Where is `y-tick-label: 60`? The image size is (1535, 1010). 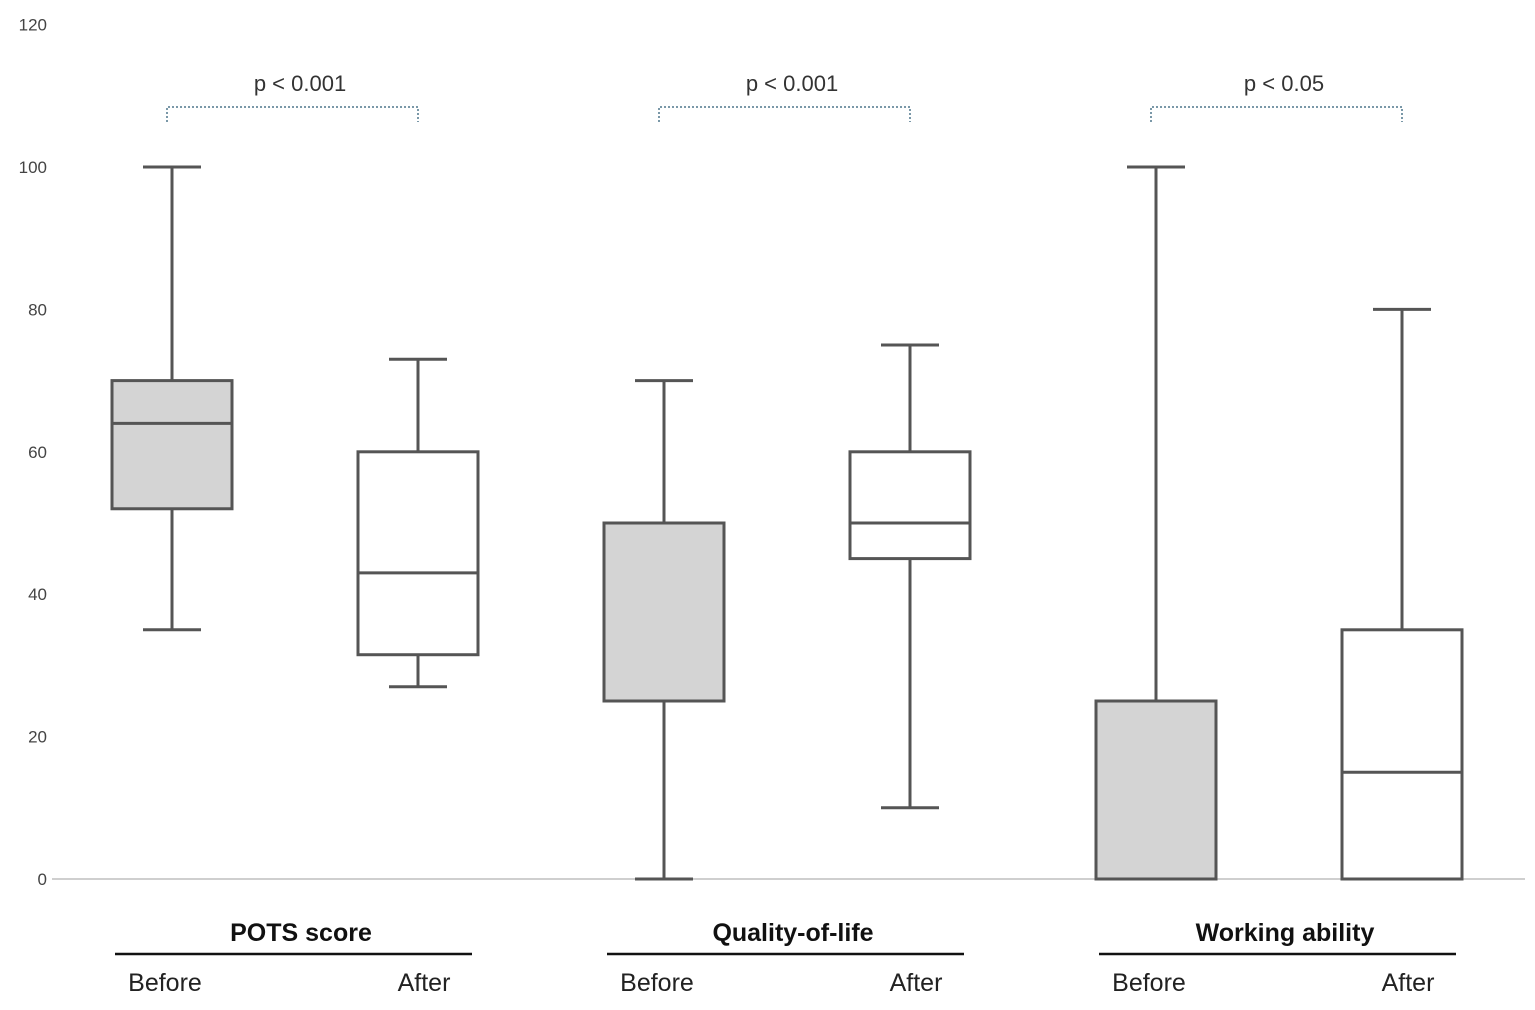 y-tick-label: 60 is located at coordinates (37, 452).